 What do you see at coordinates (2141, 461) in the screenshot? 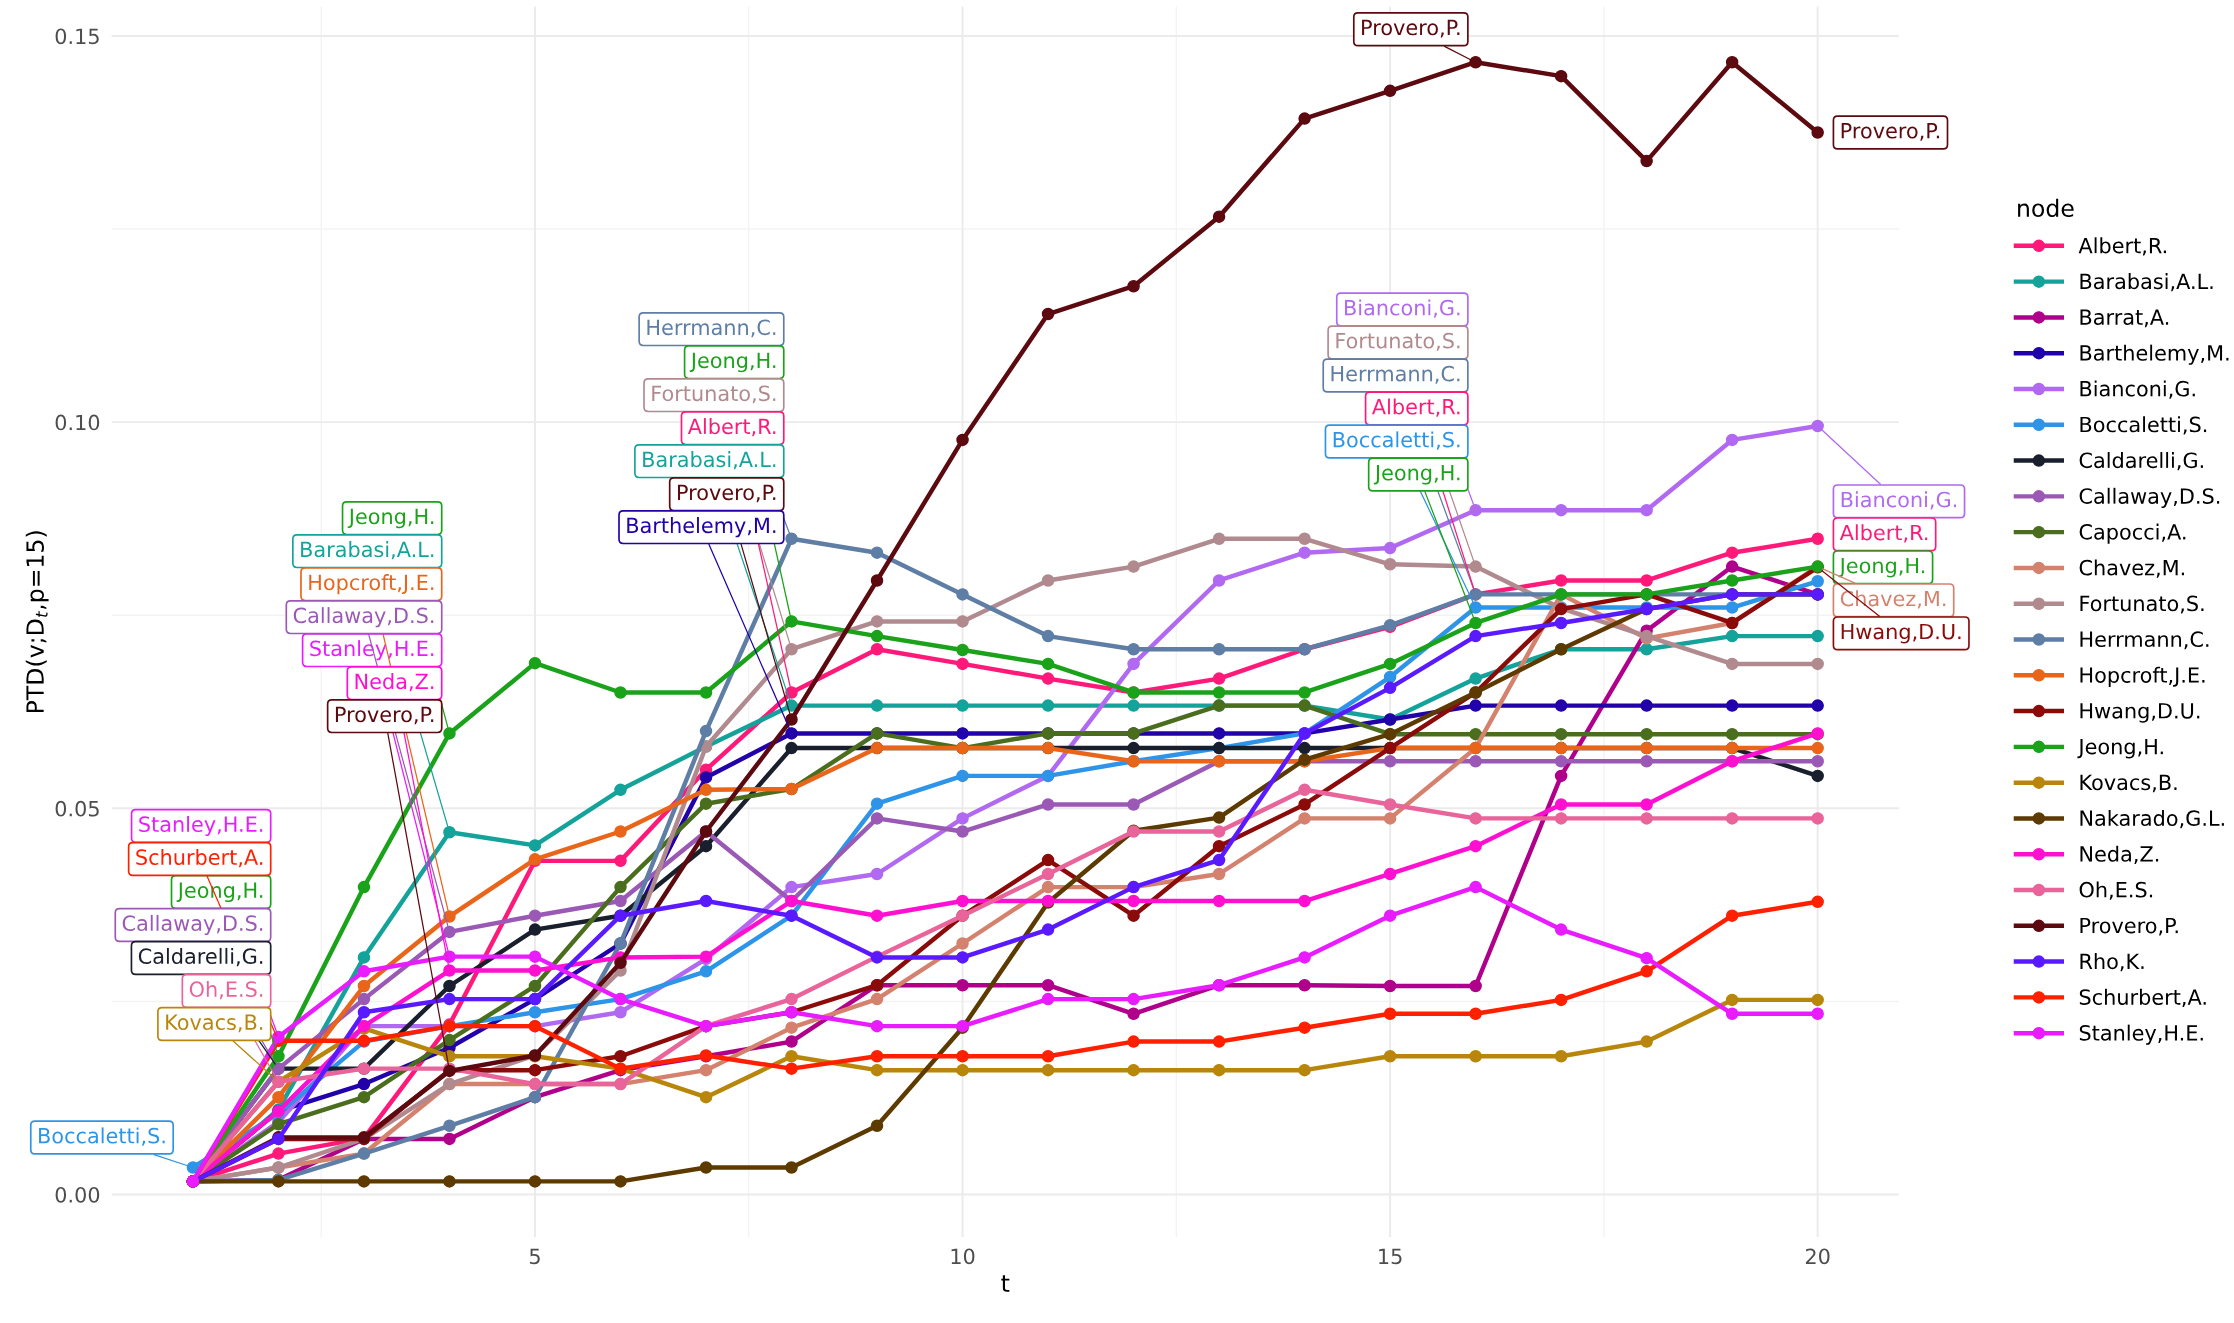
I see `legend-label: Caldarelli,G.` at bounding box center [2141, 461].